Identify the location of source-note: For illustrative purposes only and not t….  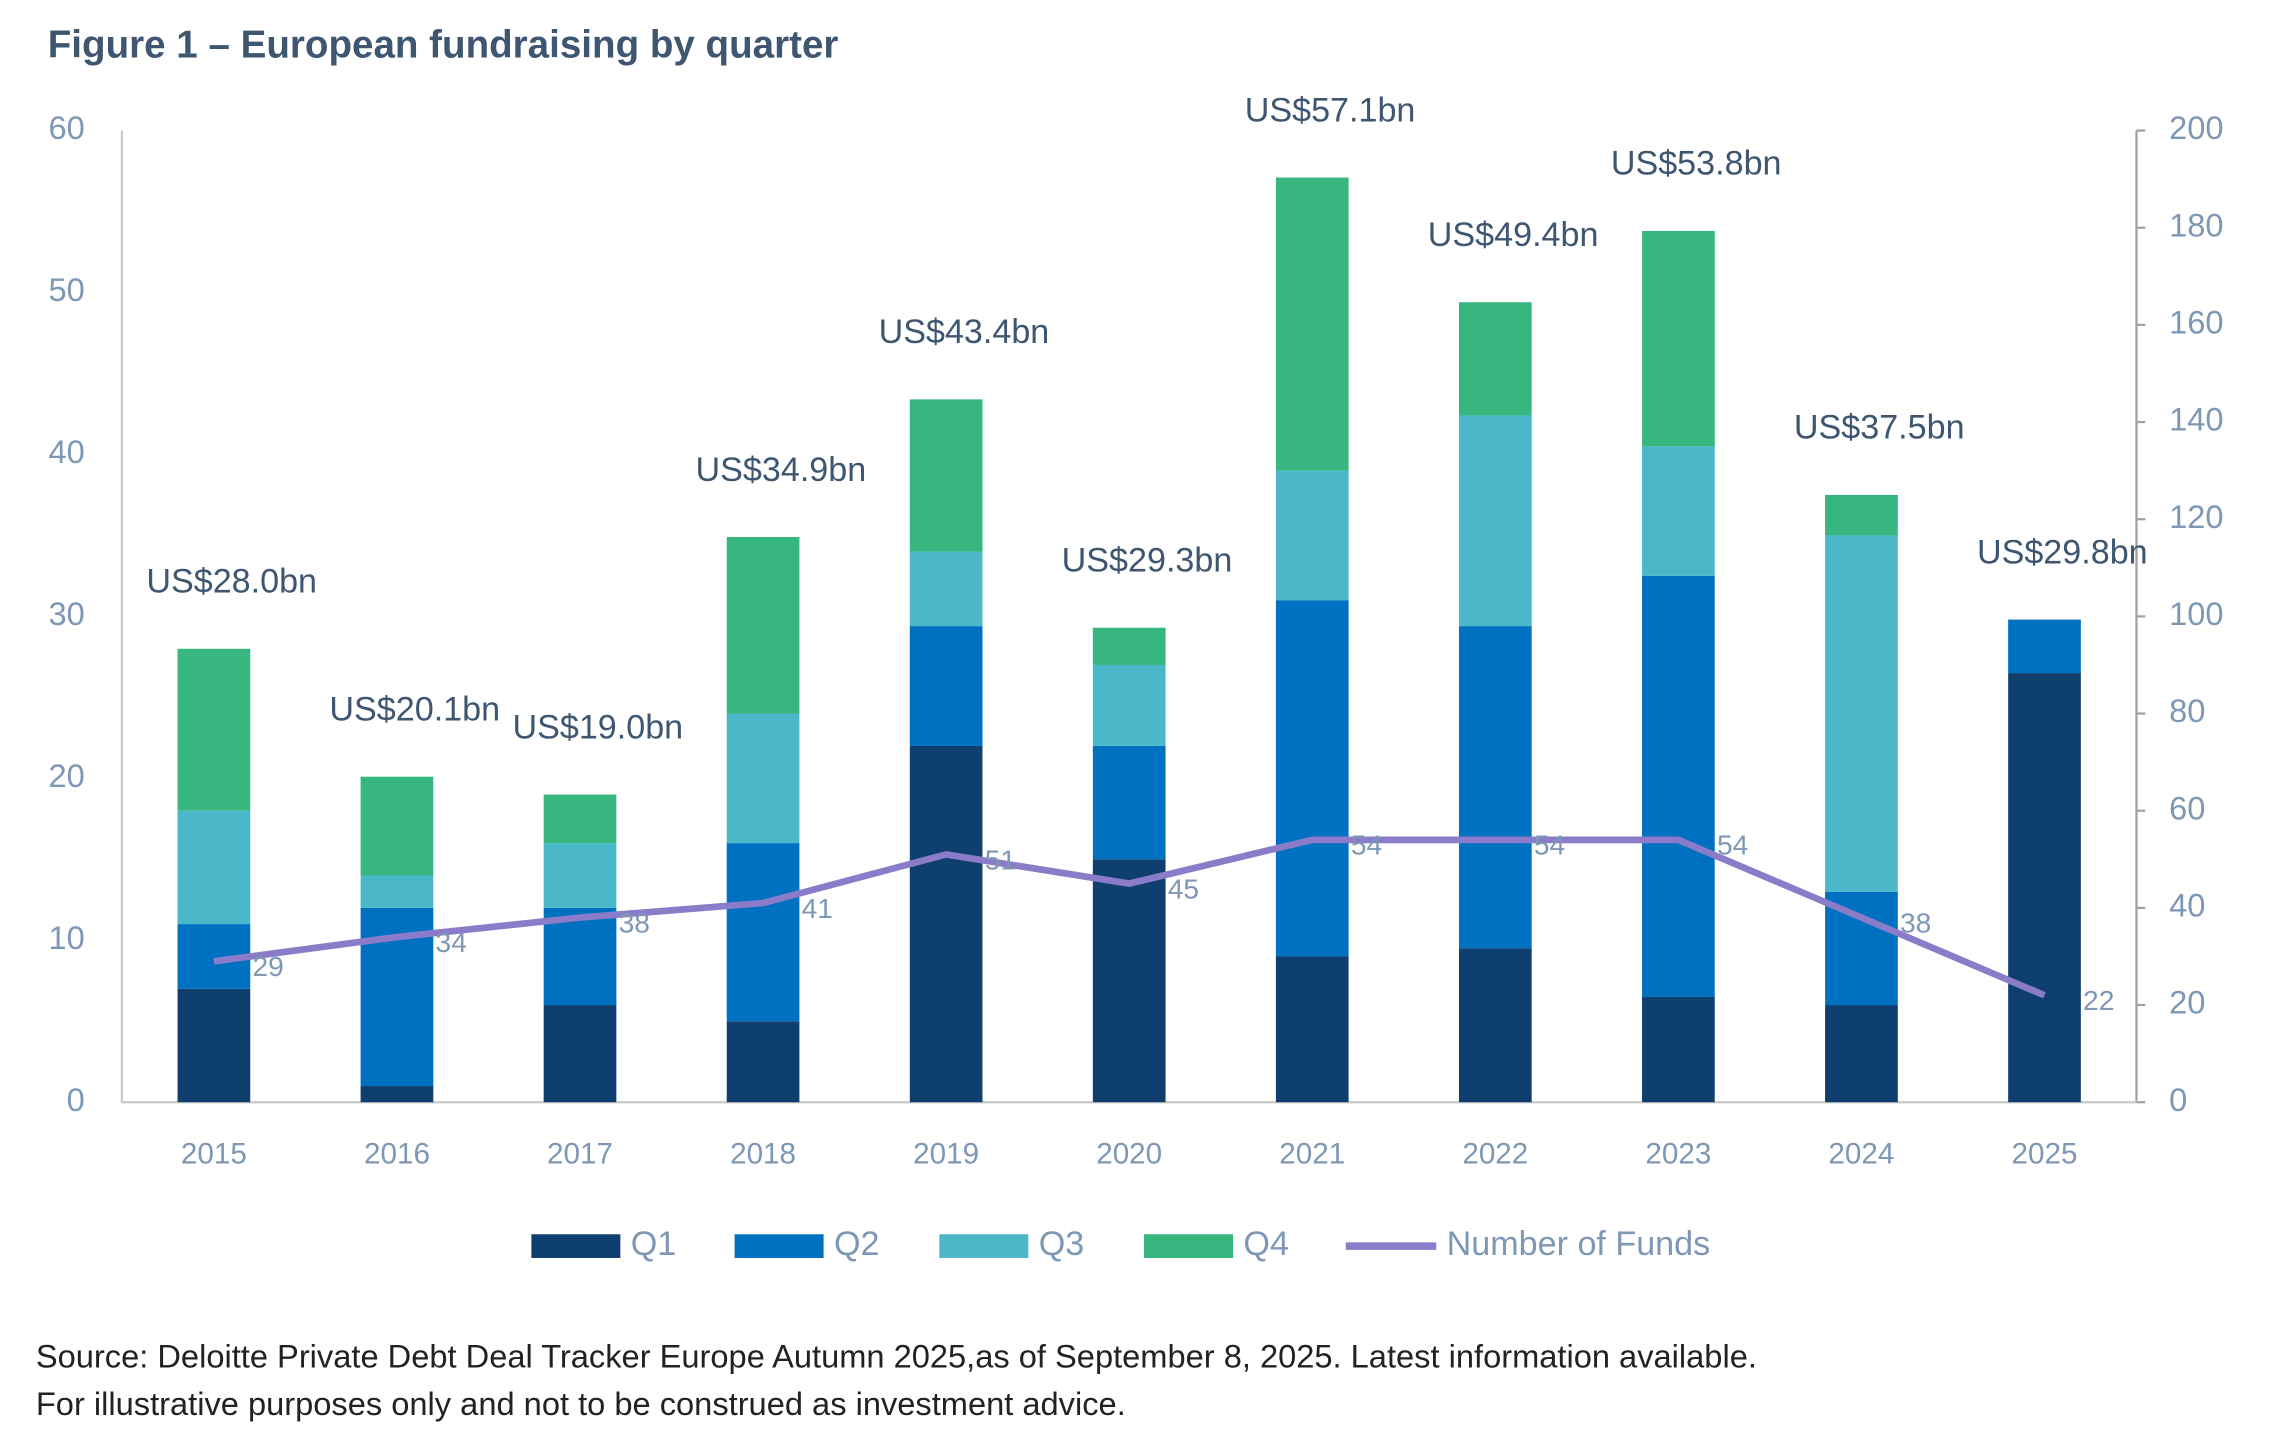
(581, 1403).